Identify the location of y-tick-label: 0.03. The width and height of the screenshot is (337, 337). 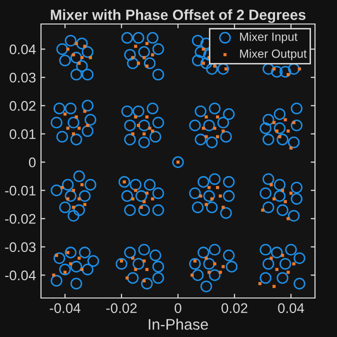
(23, 77).